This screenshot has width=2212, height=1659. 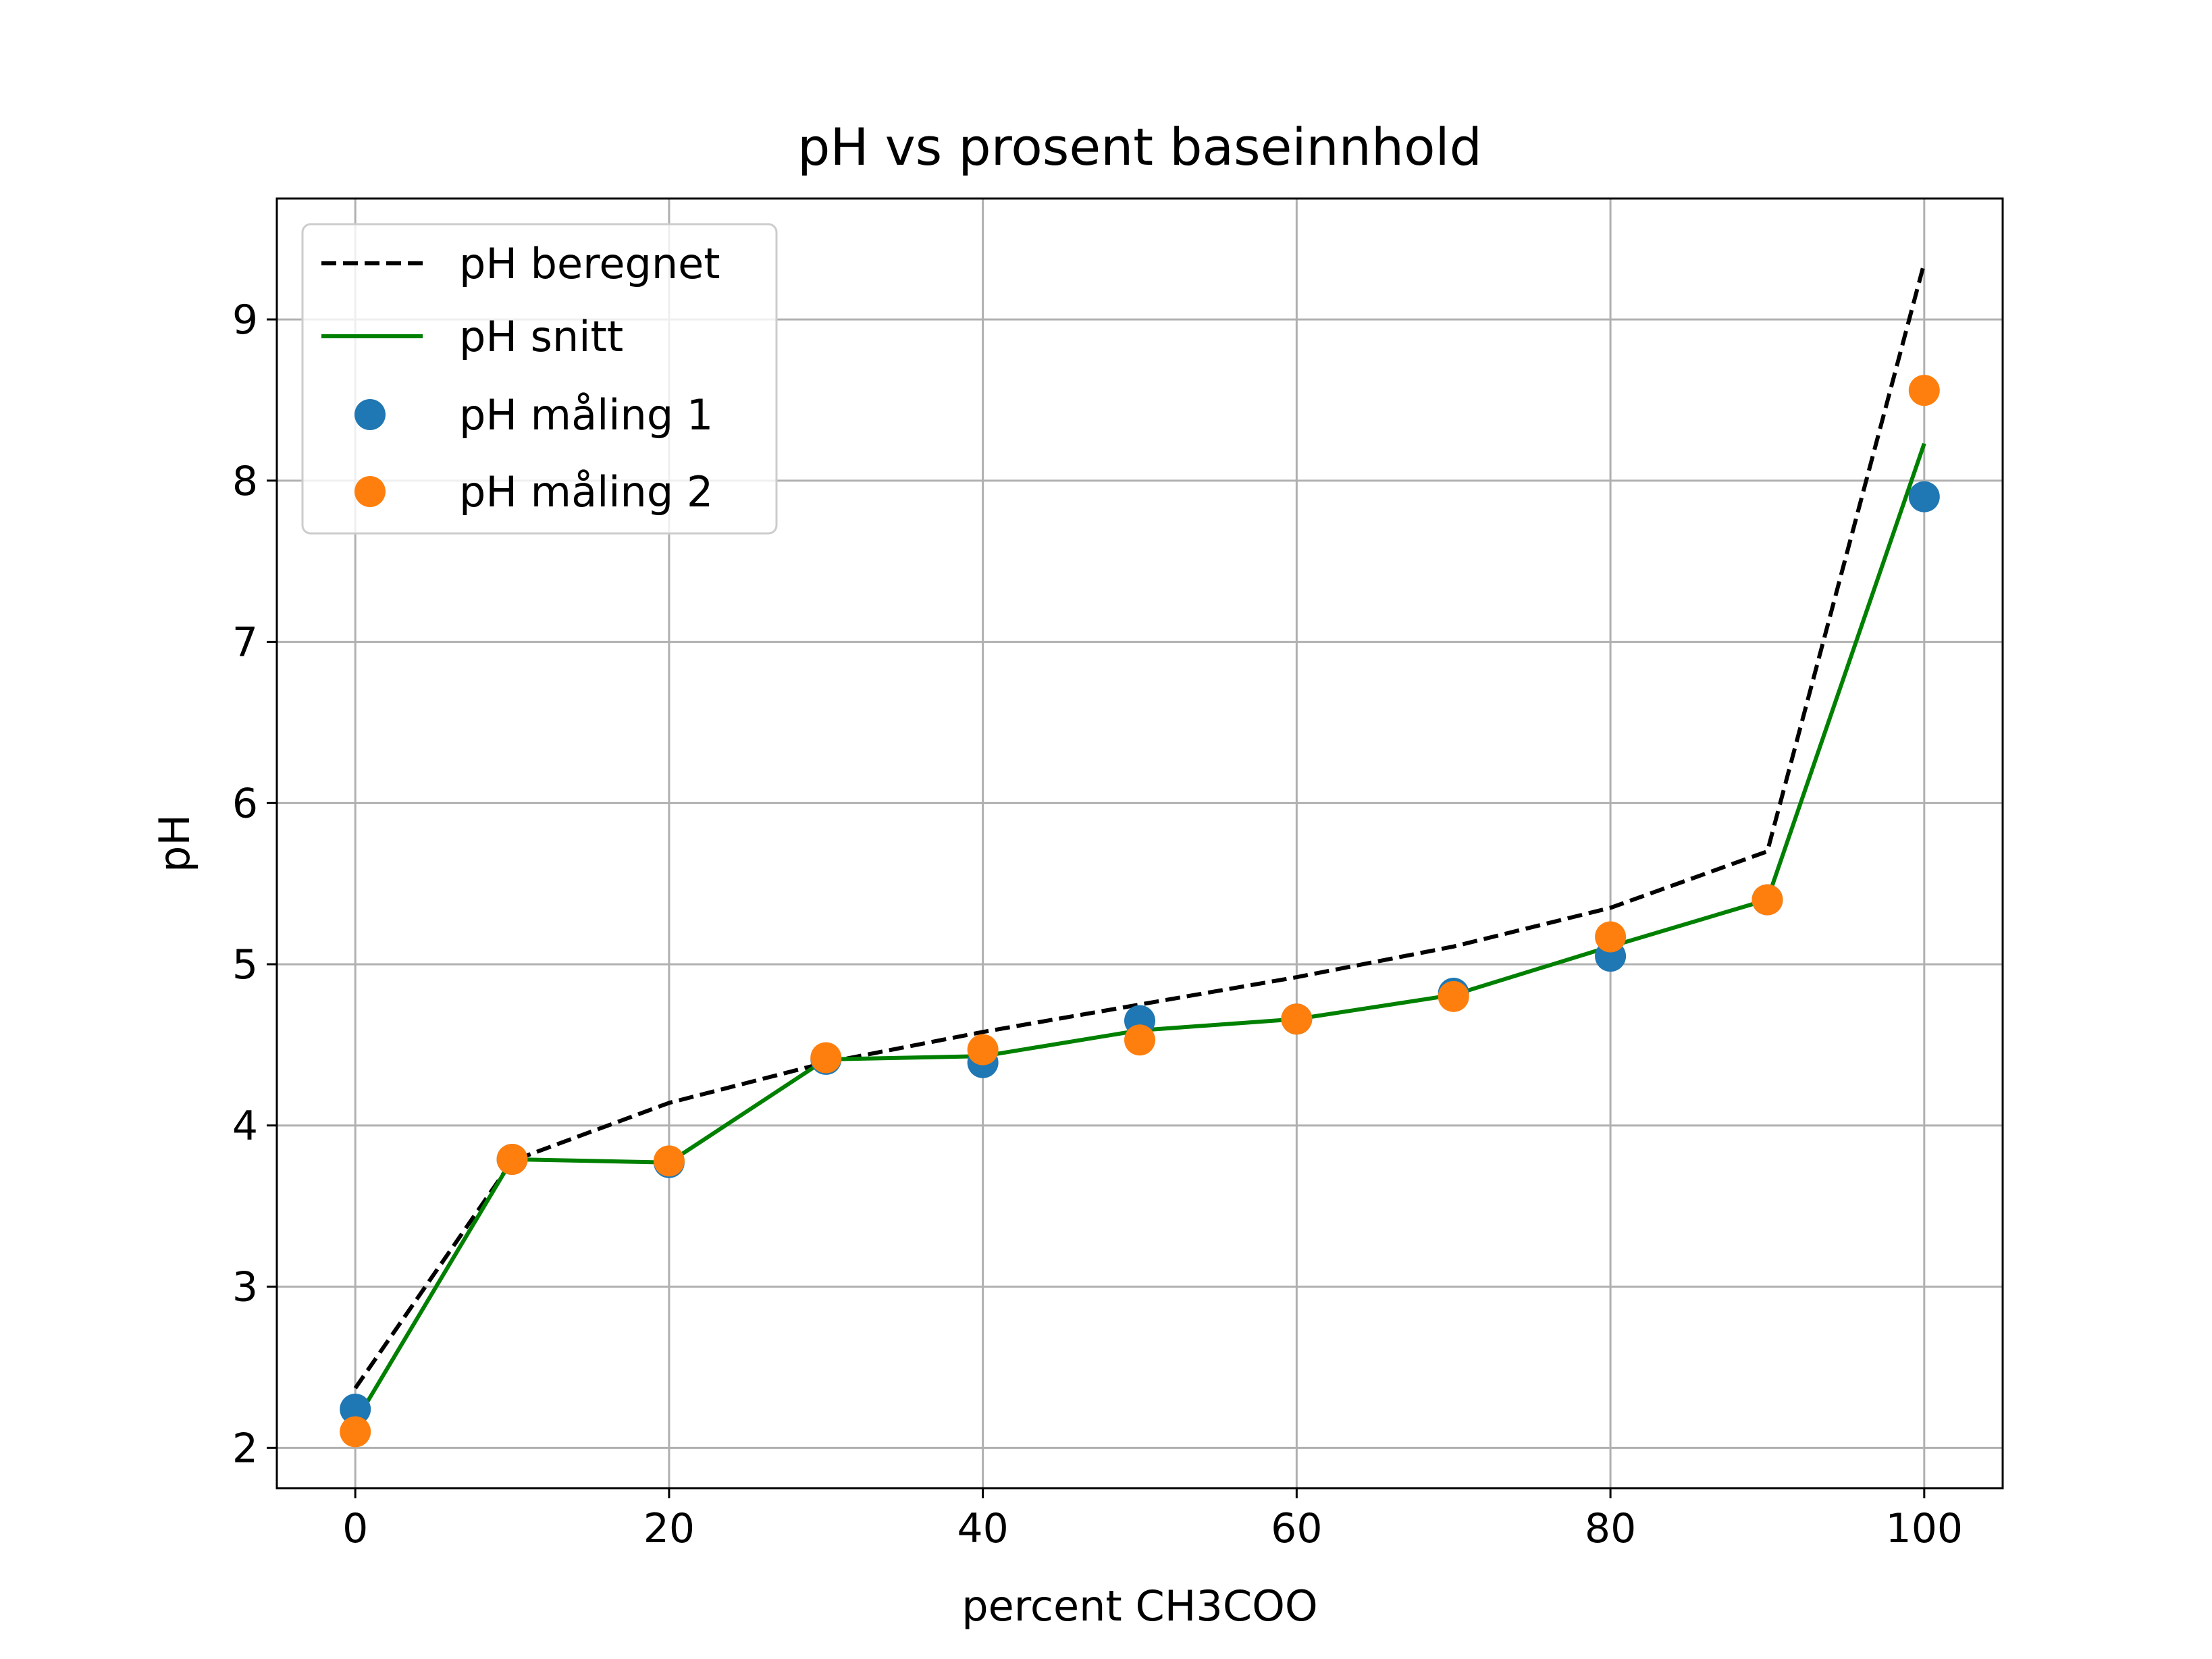 What do you see at coordinates (245, 804) in the screenshot?
I see `y-tick-label: 6` at bounding box center [245, 804].